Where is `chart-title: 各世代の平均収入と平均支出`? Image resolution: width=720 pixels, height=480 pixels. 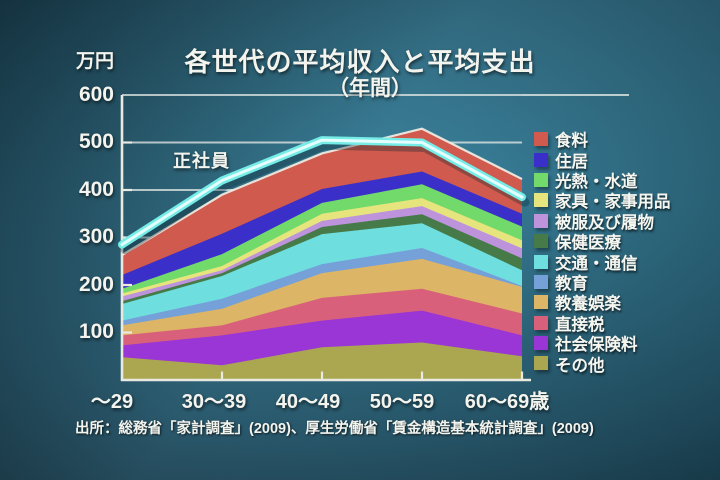
chart-title: 各世代の平均収入と平均支出 is located at coordinates (360, 62).